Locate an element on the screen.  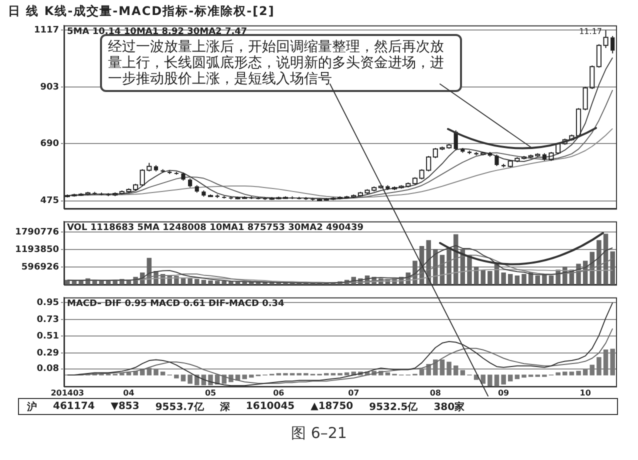
text: 9532.5亿 is located at coordinates (393, 407).